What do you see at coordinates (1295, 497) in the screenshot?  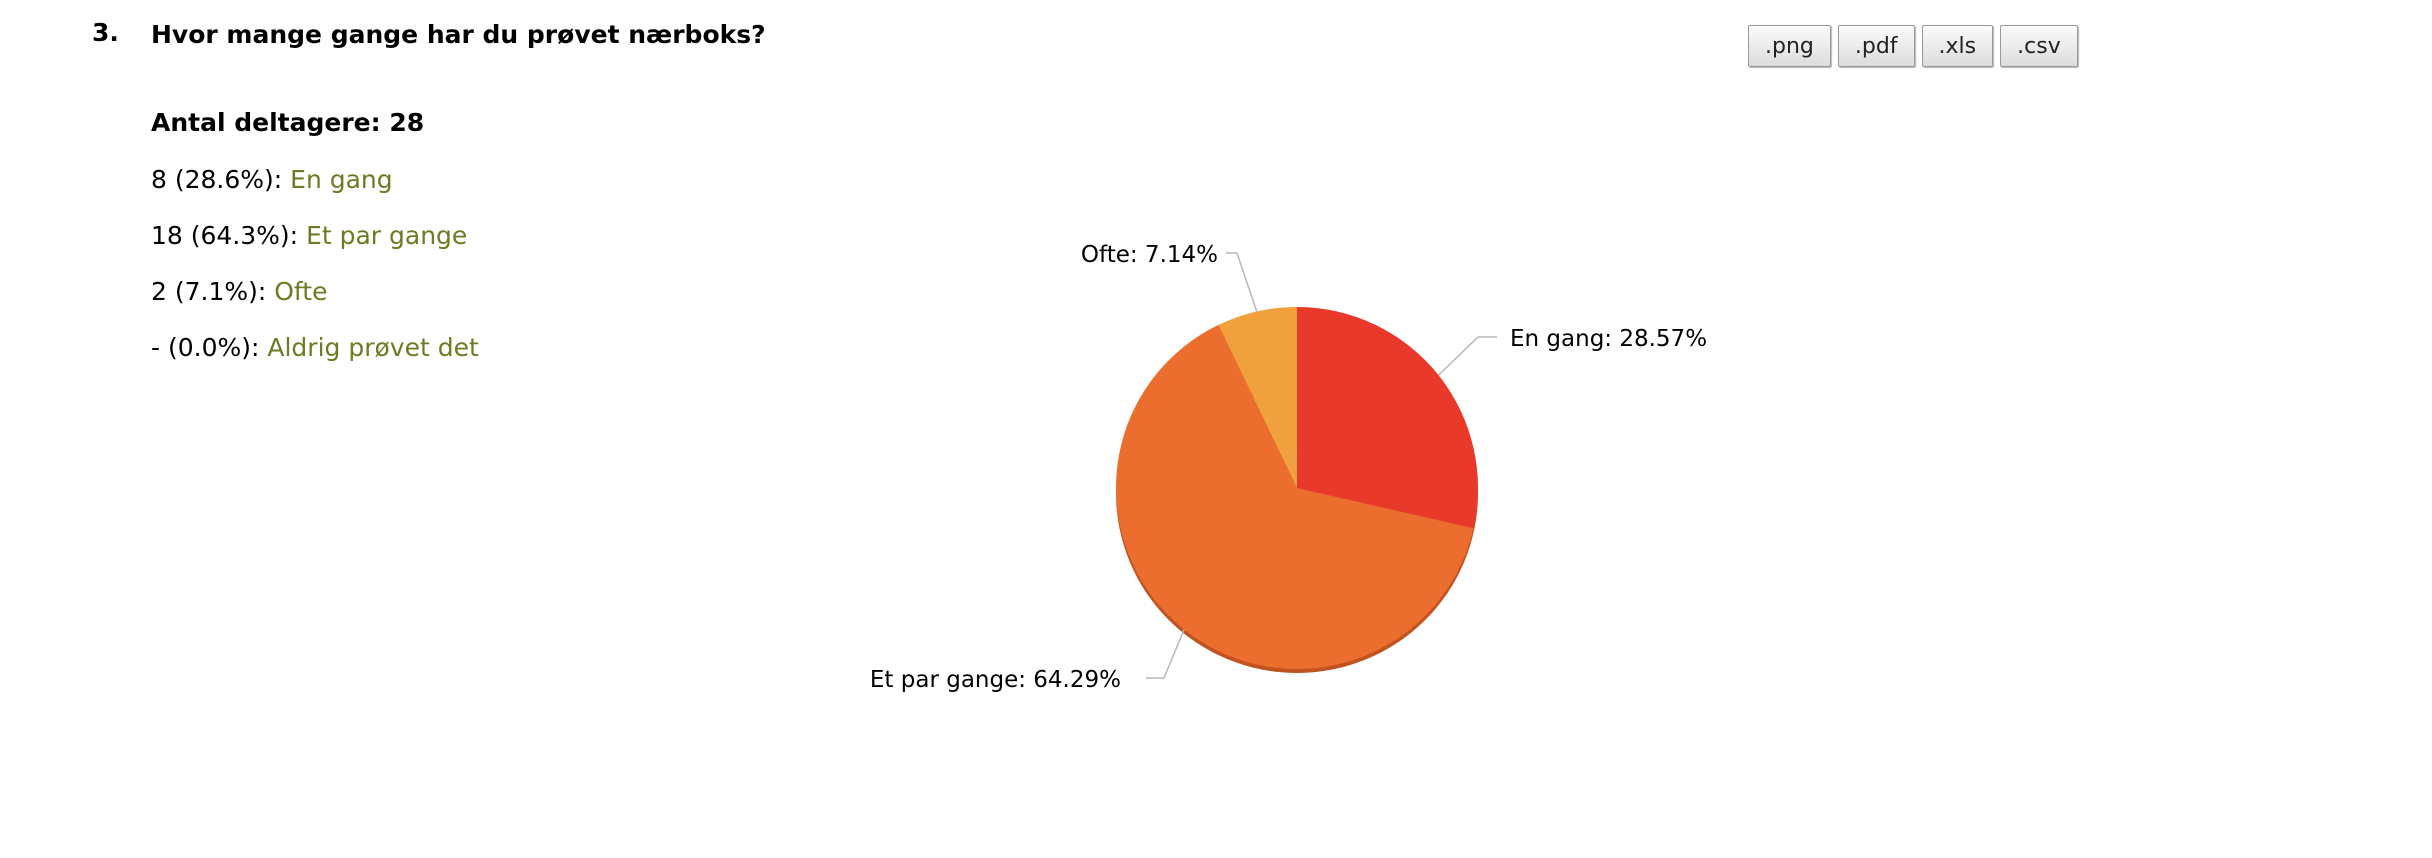 I see `pie-slice-et-par-gange` at bounding box center [1295, 497].